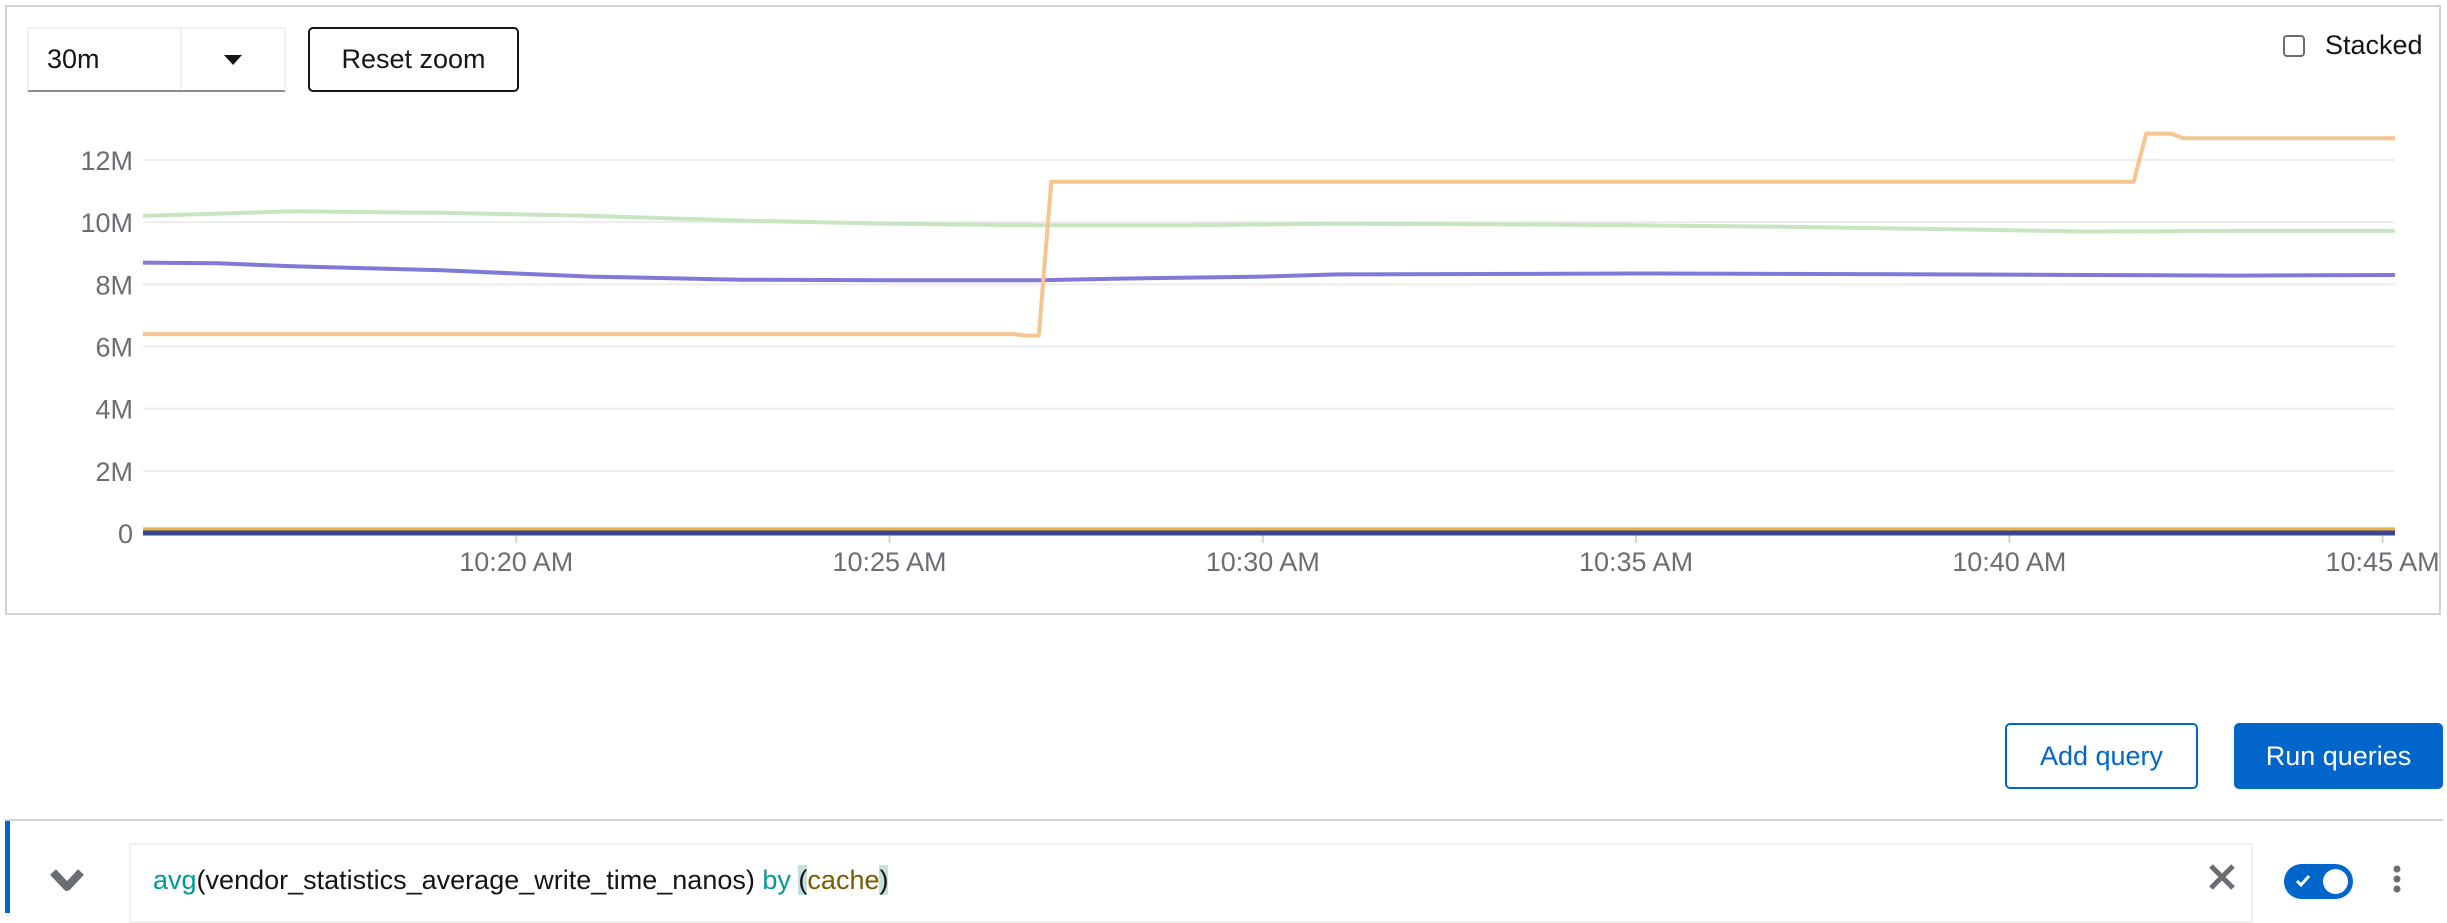 The height and width of the screenshot is (923, 2447). What do you see at coordinates (2294, 45) in the screenshot?
I see `checkbox-icon` at bounding box center [2294, 45].